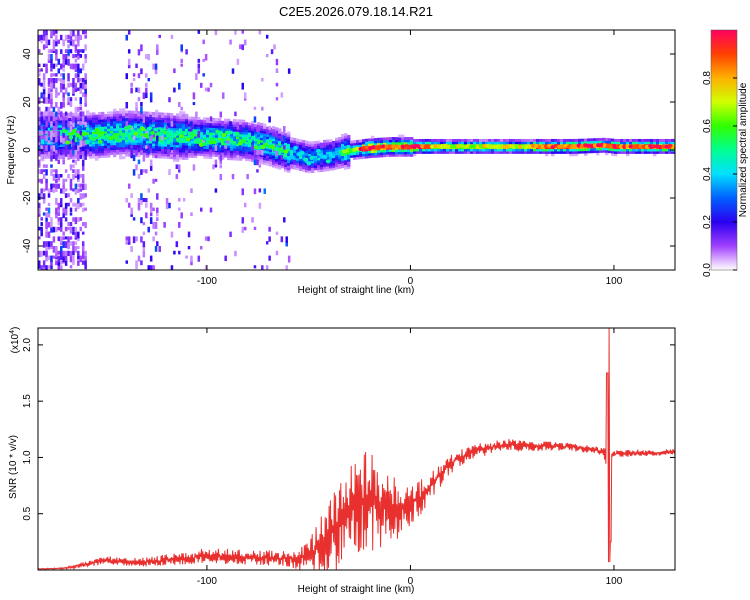 The width and height of the screenshot is (750, 600). What do you see at coordinates (27, 150) in the screenshot?
I see `spectrogram-y-tick-label: 0` at bounding box center [27, 150].